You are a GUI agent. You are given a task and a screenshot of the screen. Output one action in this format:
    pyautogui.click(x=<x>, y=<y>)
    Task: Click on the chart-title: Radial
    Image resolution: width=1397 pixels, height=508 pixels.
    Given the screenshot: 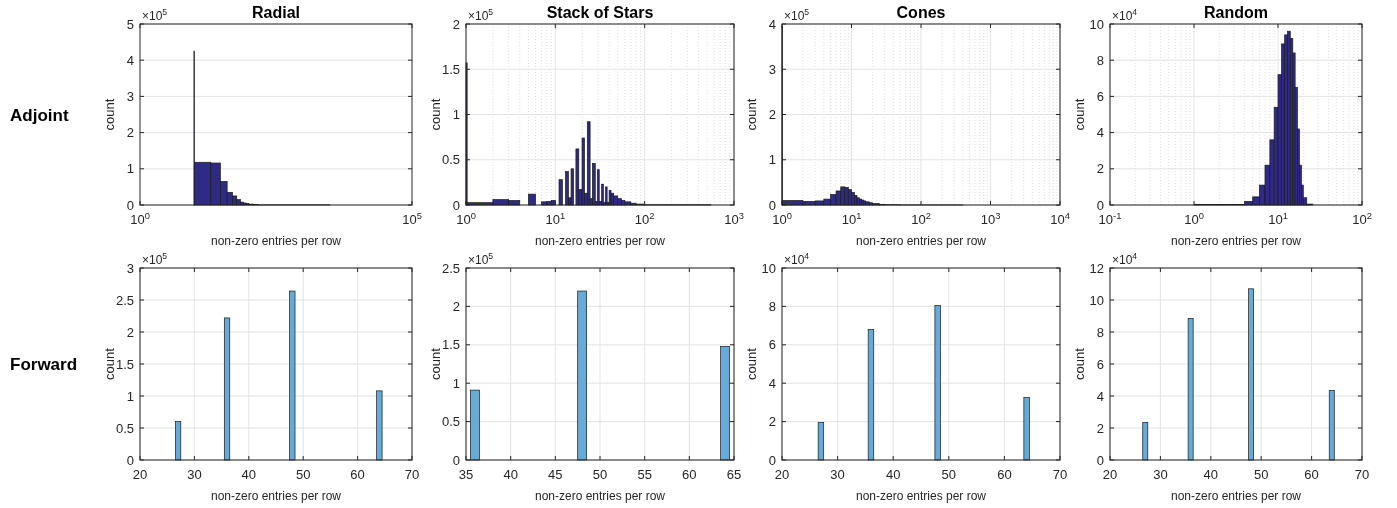 What is the action you would take?
    pyautogui.click(x=276, y=12)
    